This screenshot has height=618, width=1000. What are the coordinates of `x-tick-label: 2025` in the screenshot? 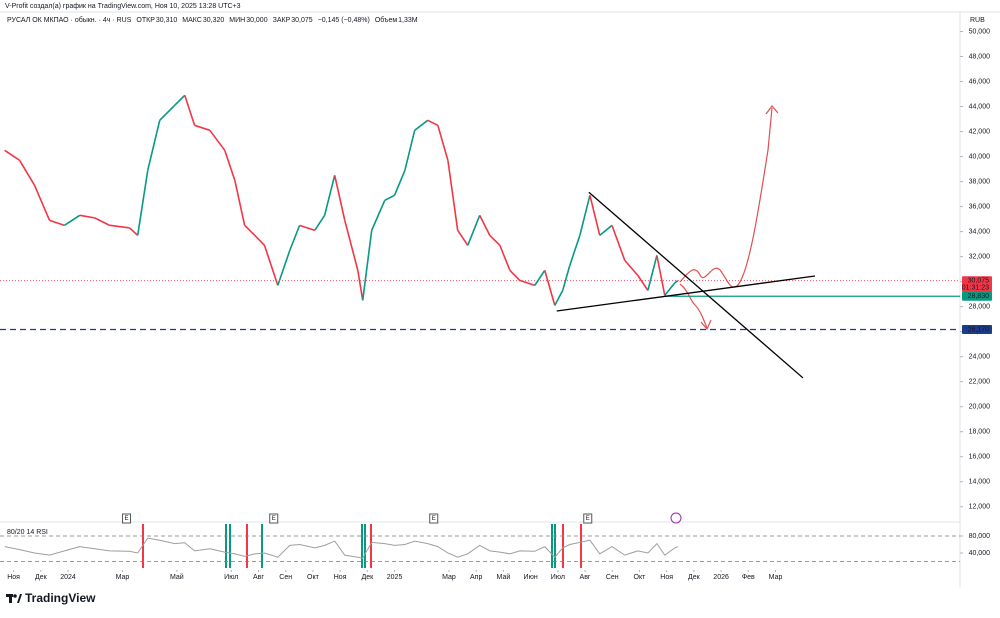 It's located at (395, 577).